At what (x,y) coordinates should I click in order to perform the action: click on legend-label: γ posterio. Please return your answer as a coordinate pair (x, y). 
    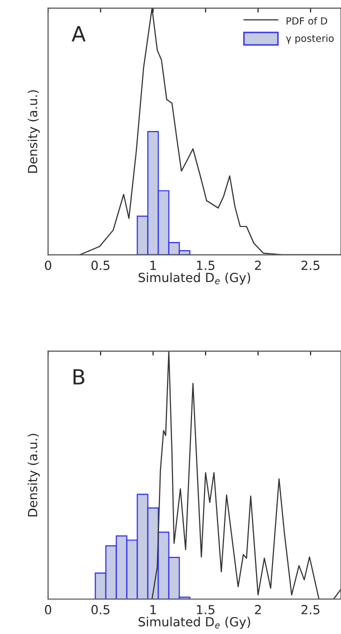
    Looking at the image, I should click on (310, 39).